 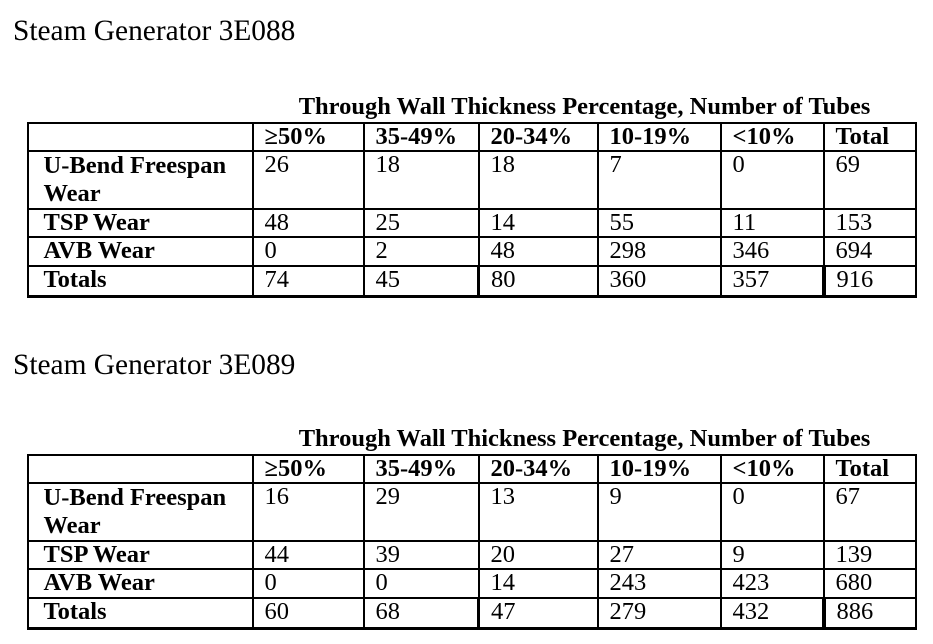 What do you see at coordinates (421, 222) in the screenshot?
I see `cell-value: 25` at bounding box center [421, 222].